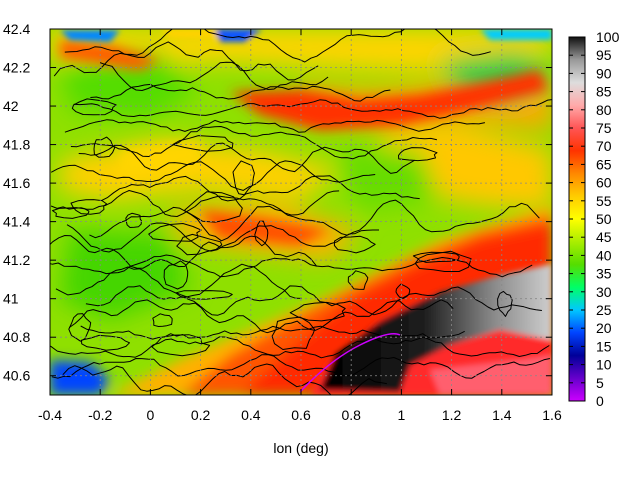  I want to click on colorbar-tick-label: 0, so click(600, 401).